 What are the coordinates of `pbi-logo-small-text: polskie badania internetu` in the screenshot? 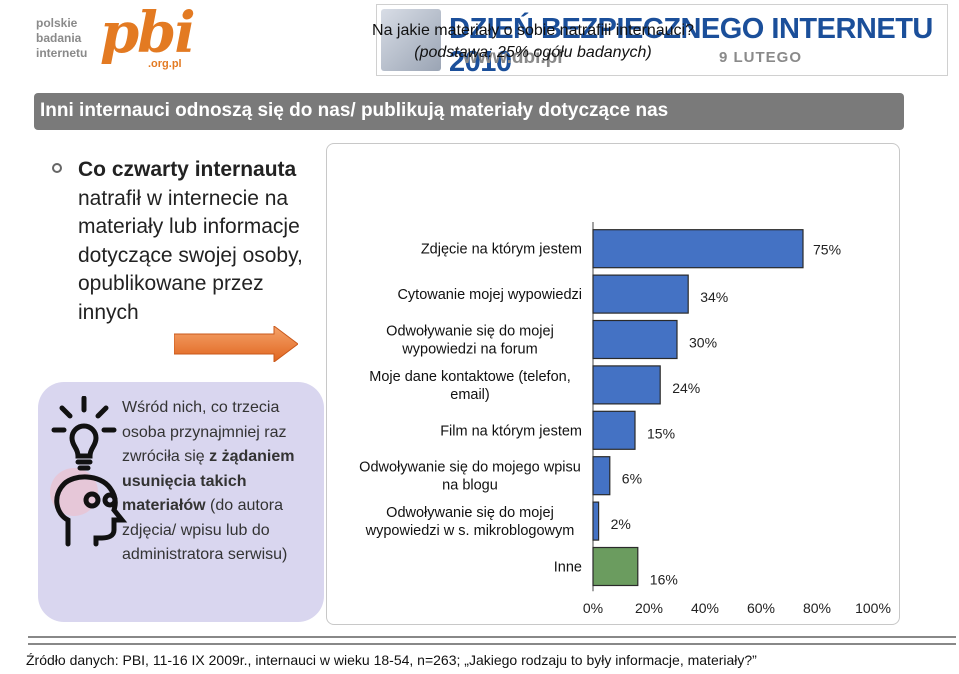 It's located at (62, 38).